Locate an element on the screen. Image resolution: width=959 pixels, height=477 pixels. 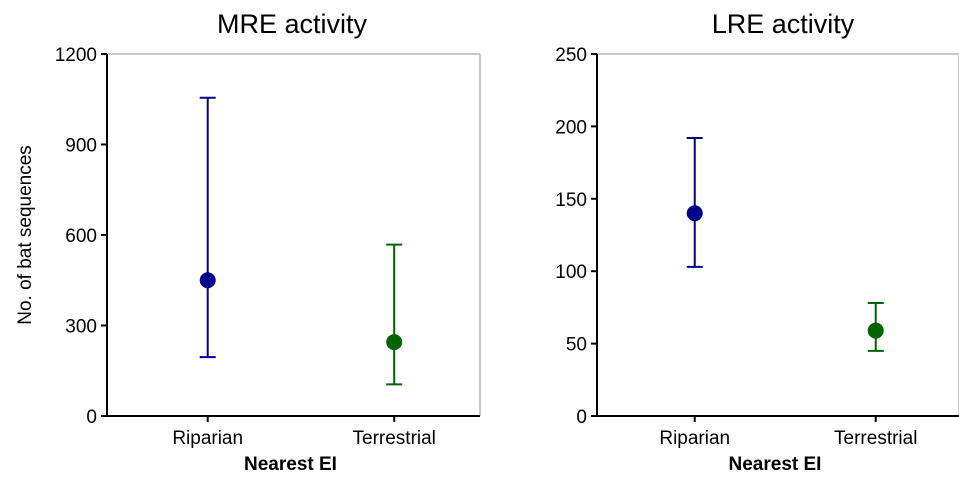
y-tick-label: 600 is located at coordinates (81, 236).